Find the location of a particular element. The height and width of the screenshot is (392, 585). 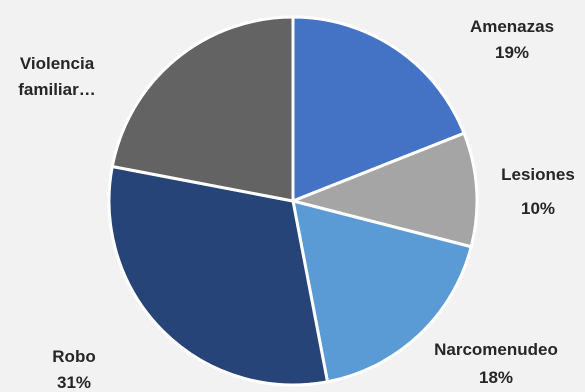

label-narcomenudeo-name: Narcomenudeo is located at coordinates (496, 349).